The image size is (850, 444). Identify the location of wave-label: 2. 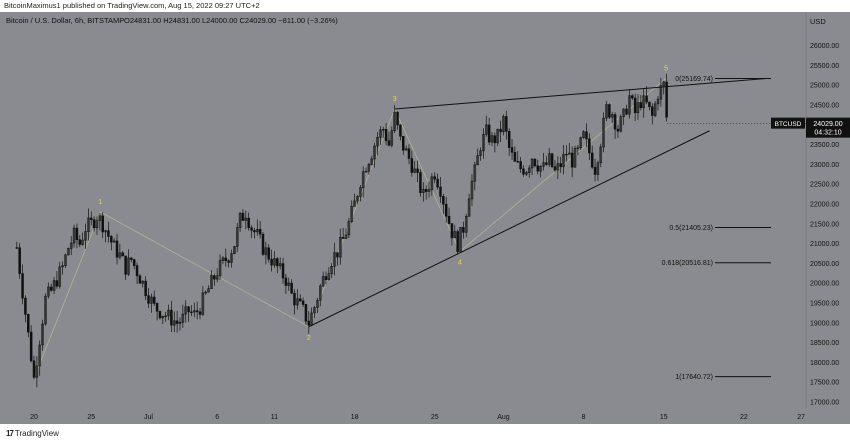
(309, 338).